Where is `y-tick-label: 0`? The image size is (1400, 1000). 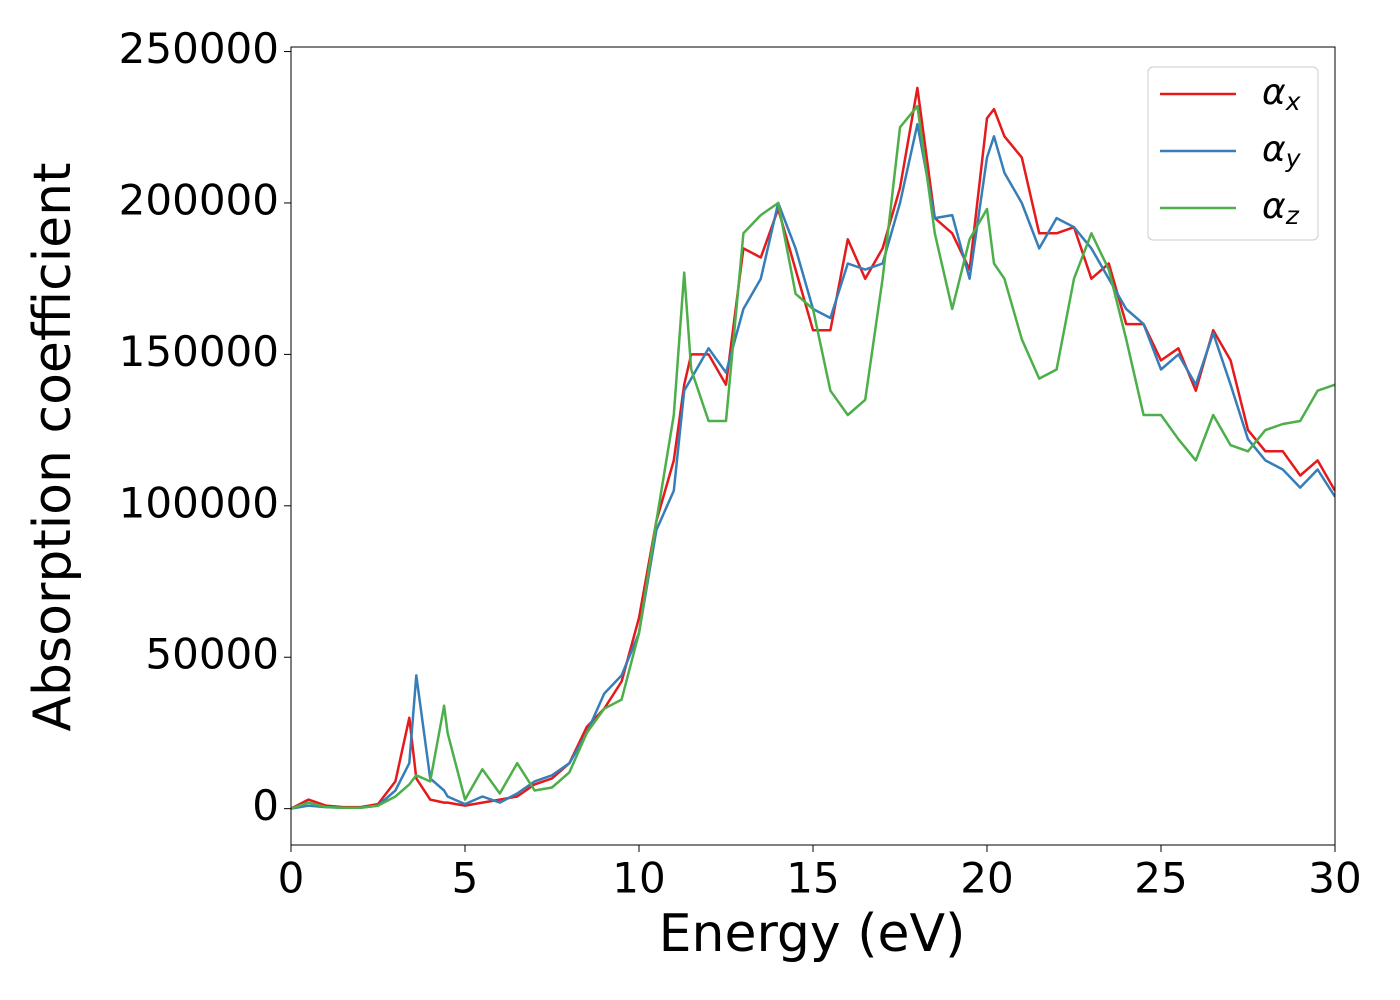 y-tick-label: 0 is located at coordinates (265, 805).